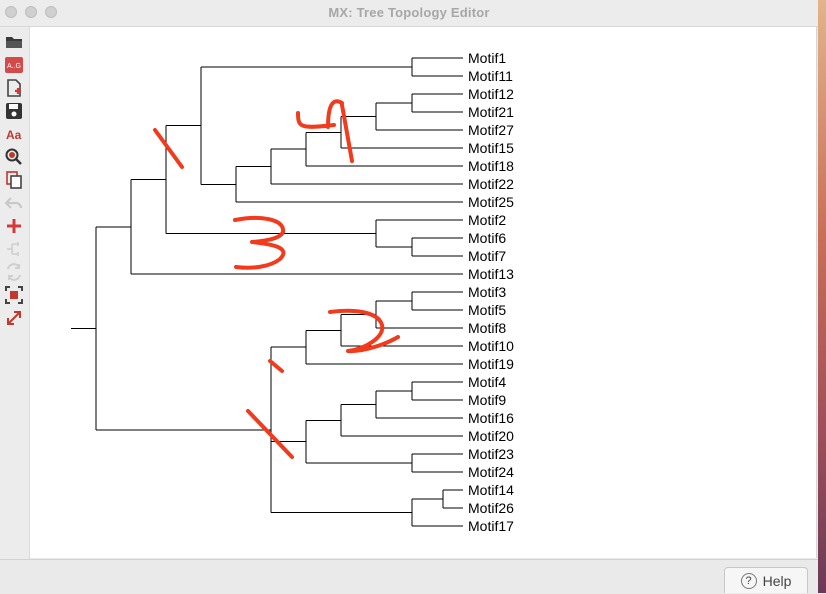  I want to click on toolbar: A..G Aa, so click(15, 293).